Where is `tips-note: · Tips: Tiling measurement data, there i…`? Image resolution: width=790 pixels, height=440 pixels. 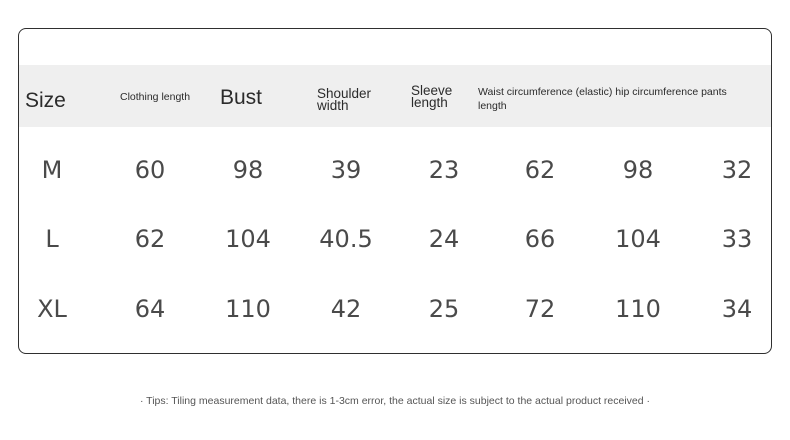
tips-note: · Tips: Tiling measurement data, there i… is located at coordinates (395, 401).